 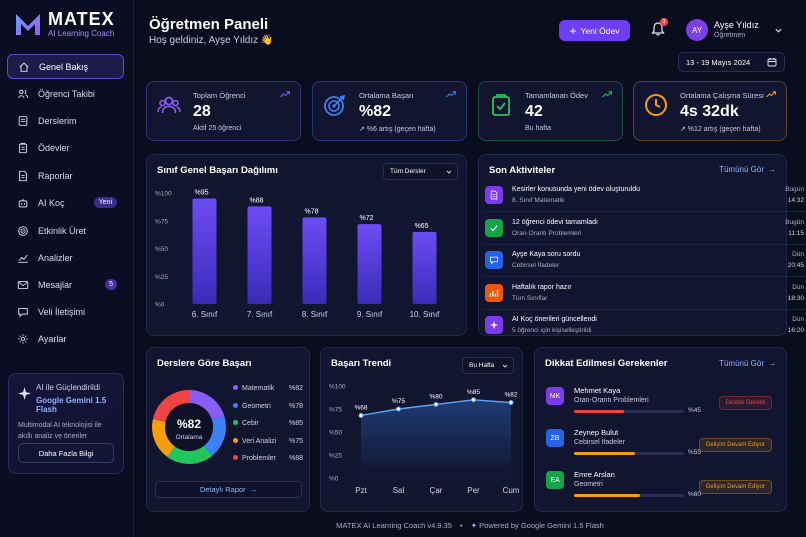 I want to click on sidebar-item-label: AI Koç, so click(x=51, y=202).